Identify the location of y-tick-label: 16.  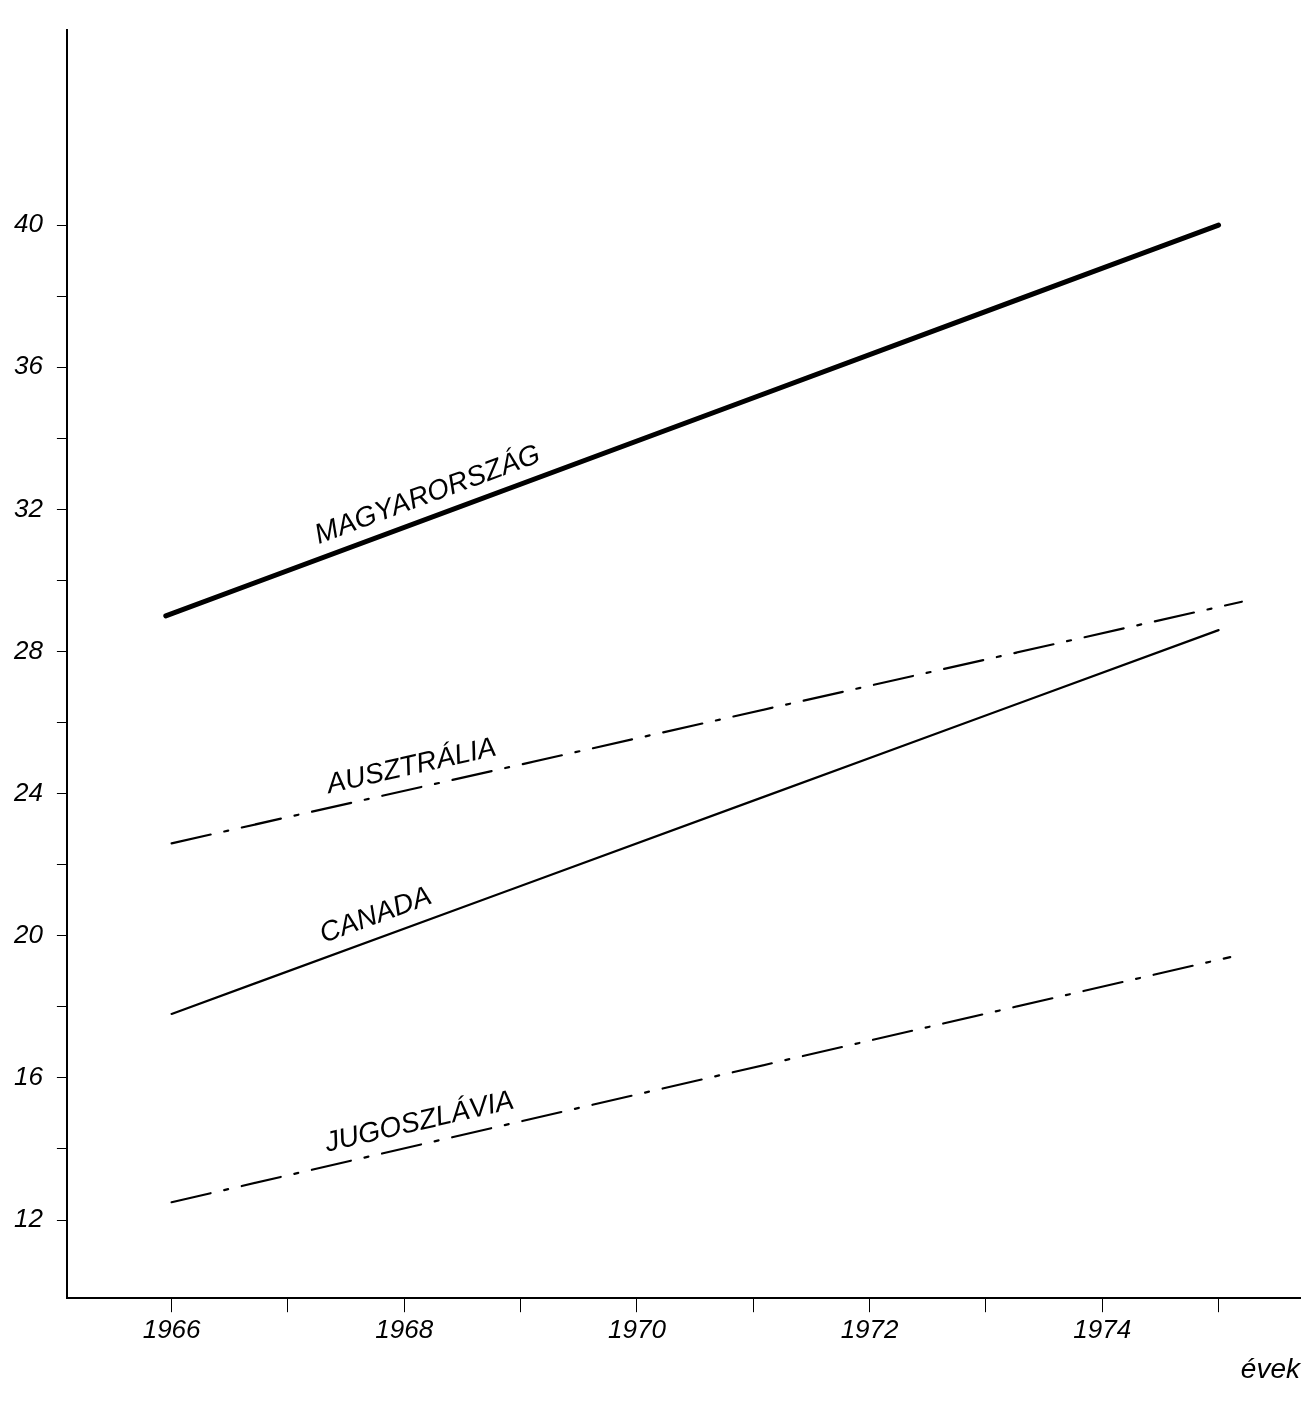
(29, 1076).